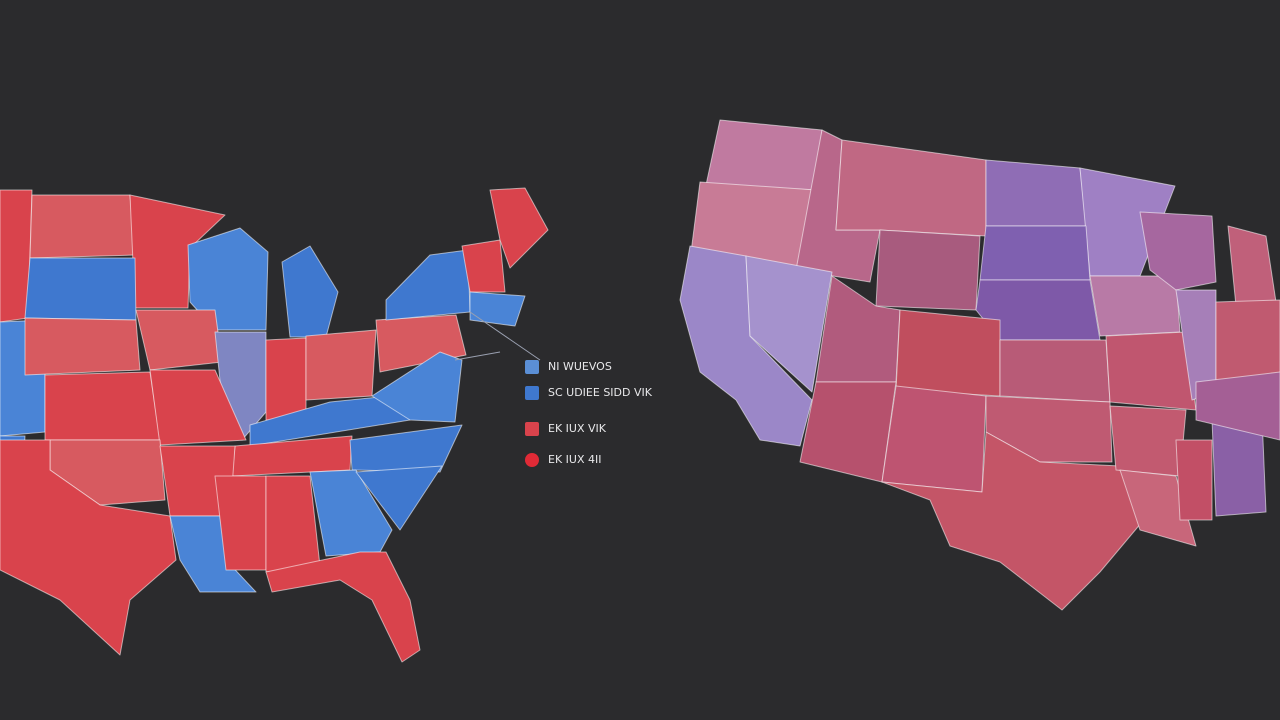  What do you see at coordinates (574, 459) in the screenshot?
I see `legend-label: EK IUX 4II` at bounding box center [574, 459].